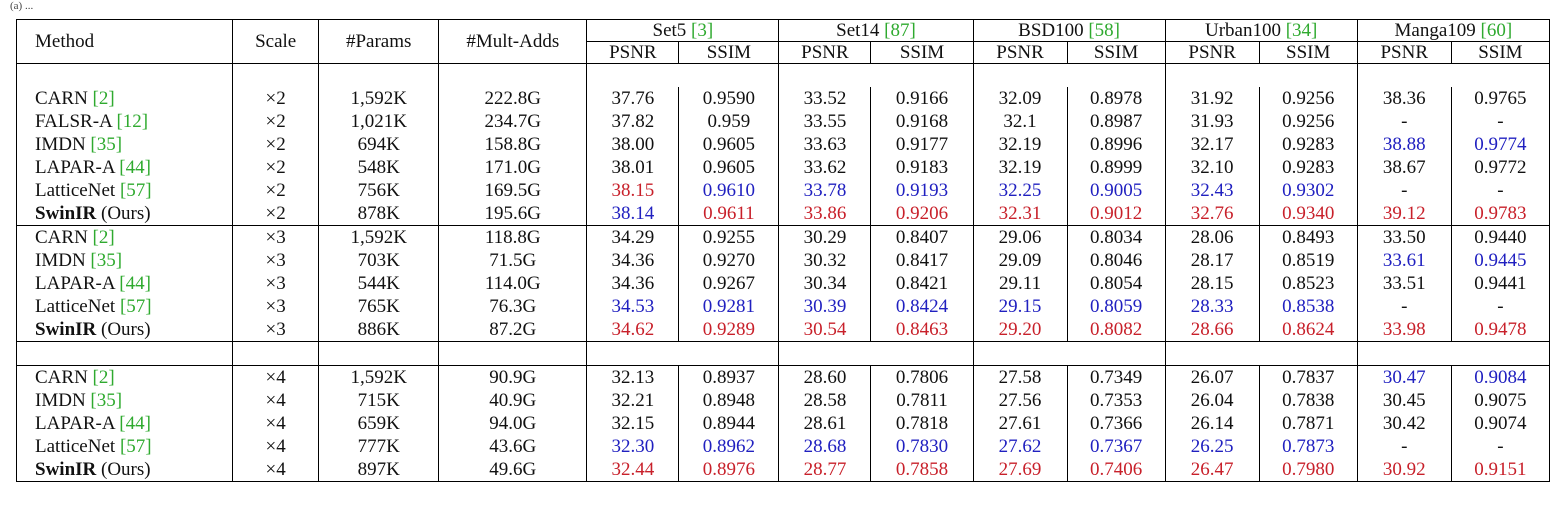  I want to click on ssim-cell: 0.8407, so click(922, 237).